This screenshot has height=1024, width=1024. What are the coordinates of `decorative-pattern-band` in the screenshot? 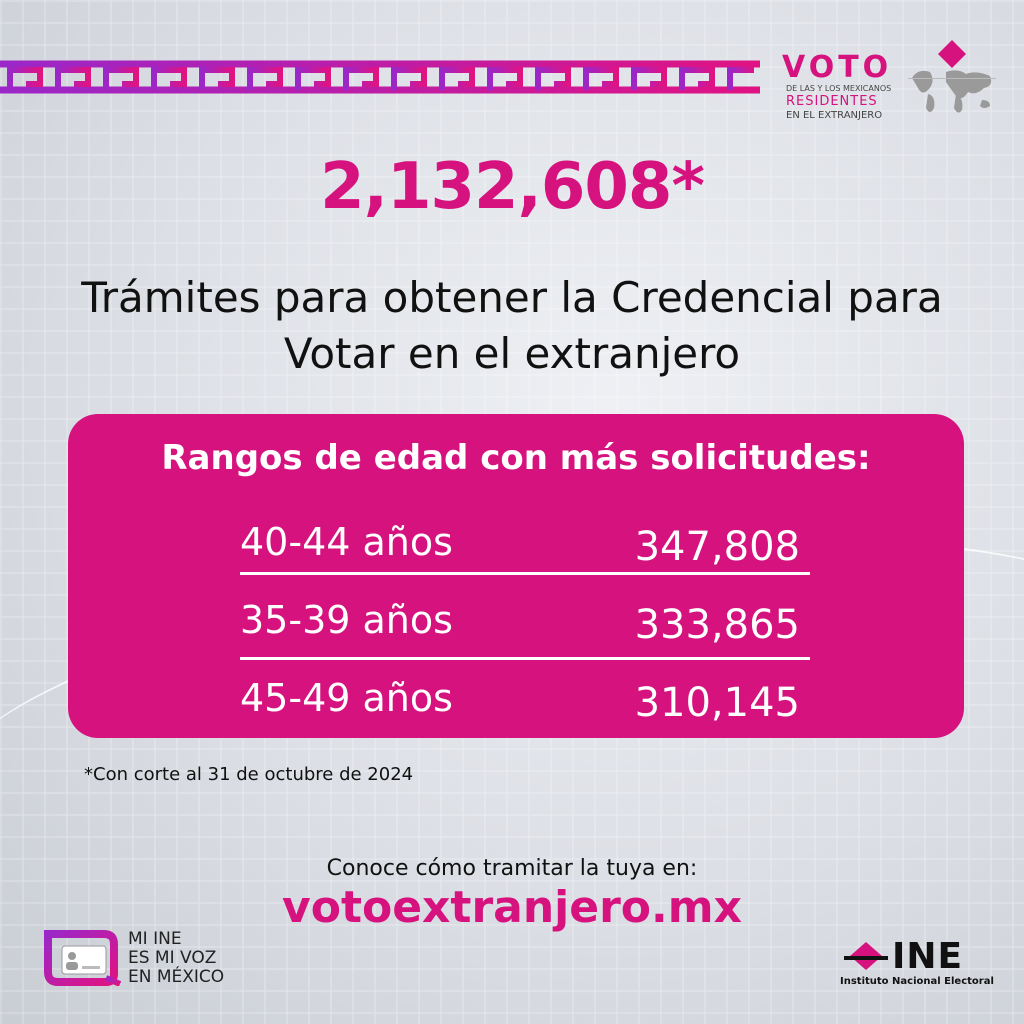 It's located at (380, 77).